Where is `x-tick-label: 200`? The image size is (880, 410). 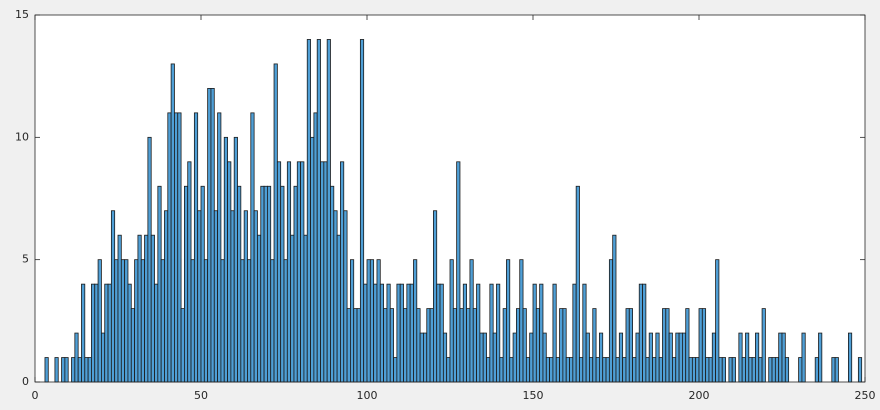
x-tick-label: 200 is located at coordinates (699, 395).